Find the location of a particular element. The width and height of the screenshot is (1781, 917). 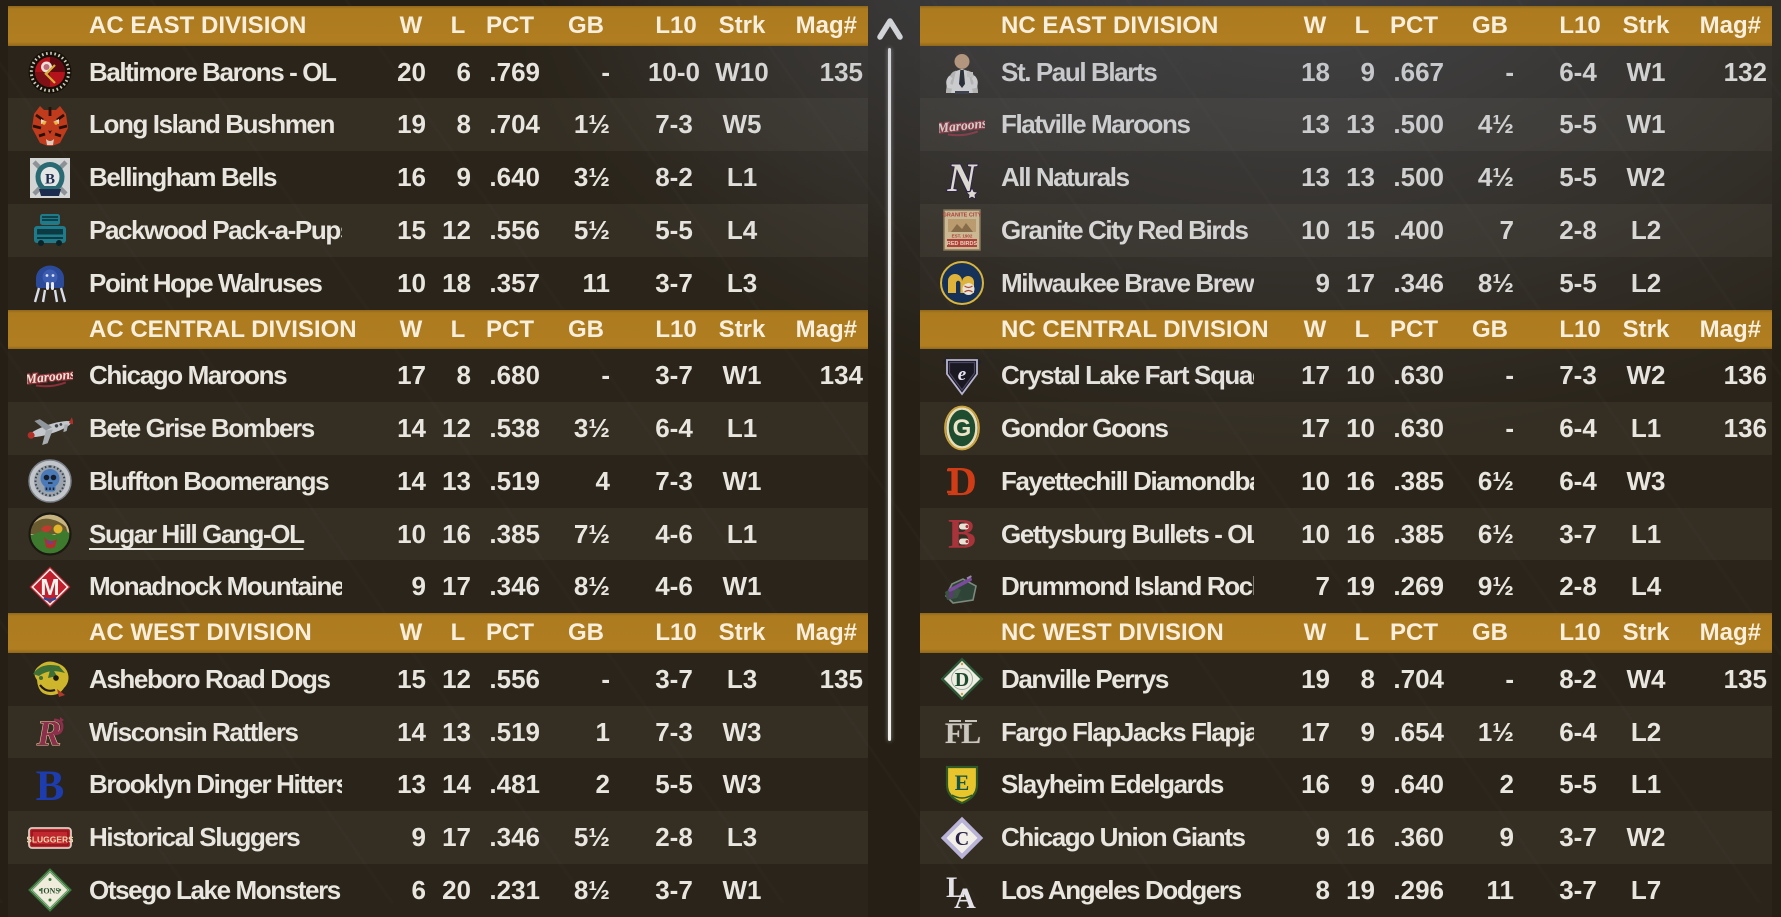

svg-text: e is located at coordinates (962, 374).